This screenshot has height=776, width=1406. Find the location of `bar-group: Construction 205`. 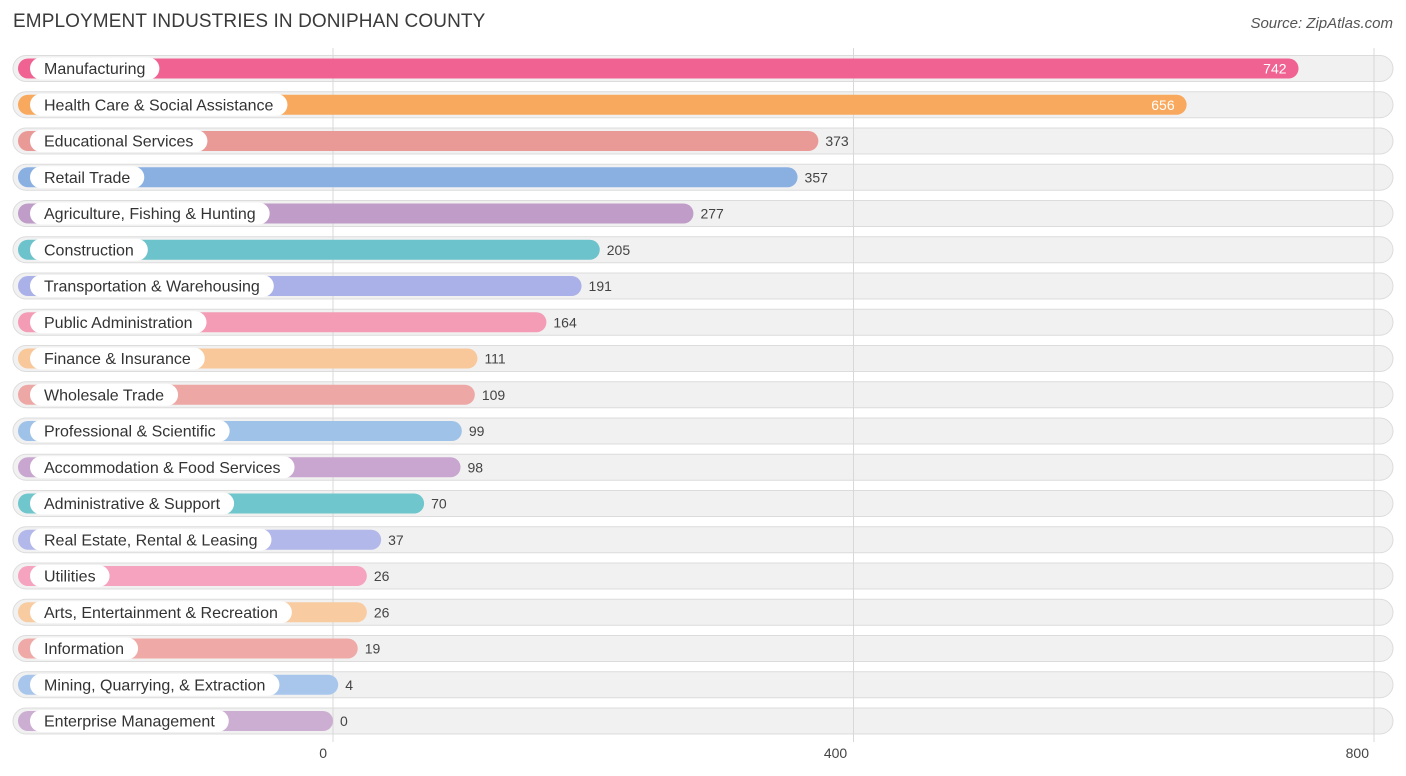

bar-group: Construction 205 is located at coordinates (324, 249).